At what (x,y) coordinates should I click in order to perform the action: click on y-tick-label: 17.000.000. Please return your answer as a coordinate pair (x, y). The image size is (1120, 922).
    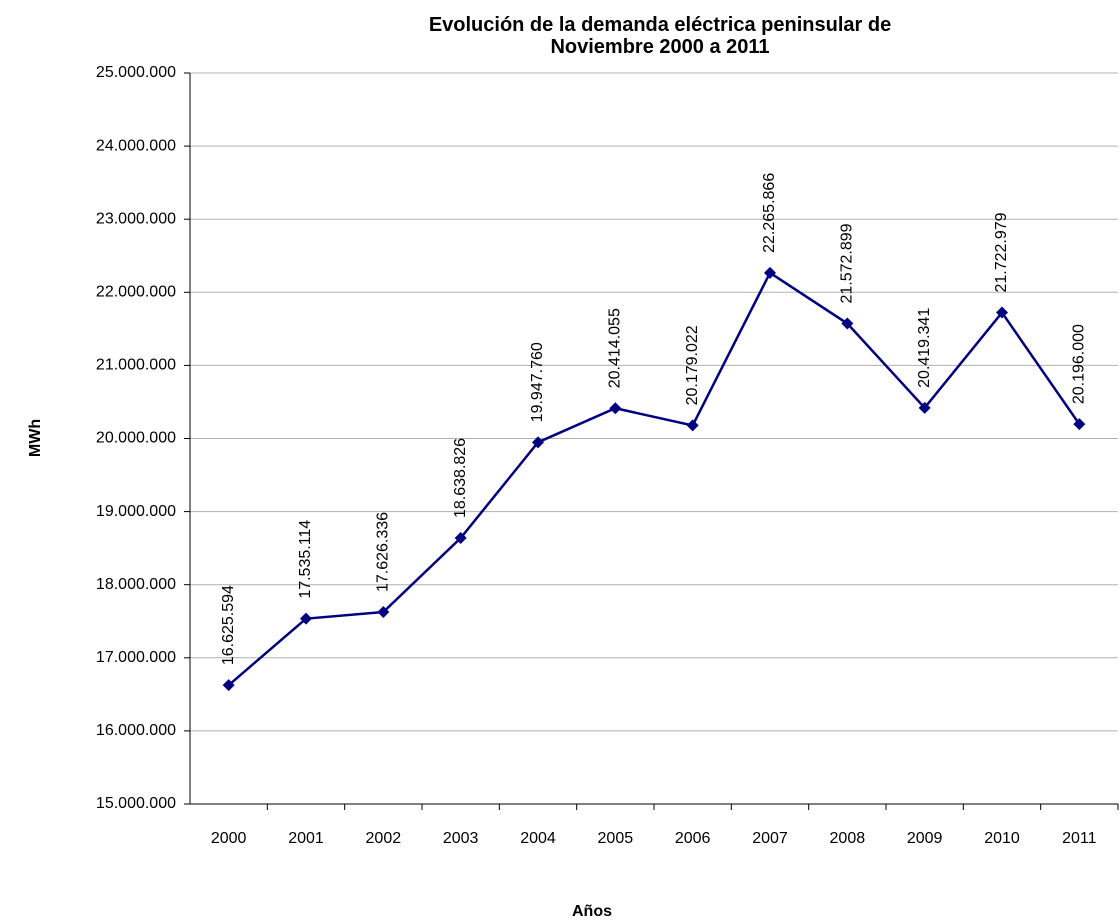
    Looking at the image, I should click on (136, 657).